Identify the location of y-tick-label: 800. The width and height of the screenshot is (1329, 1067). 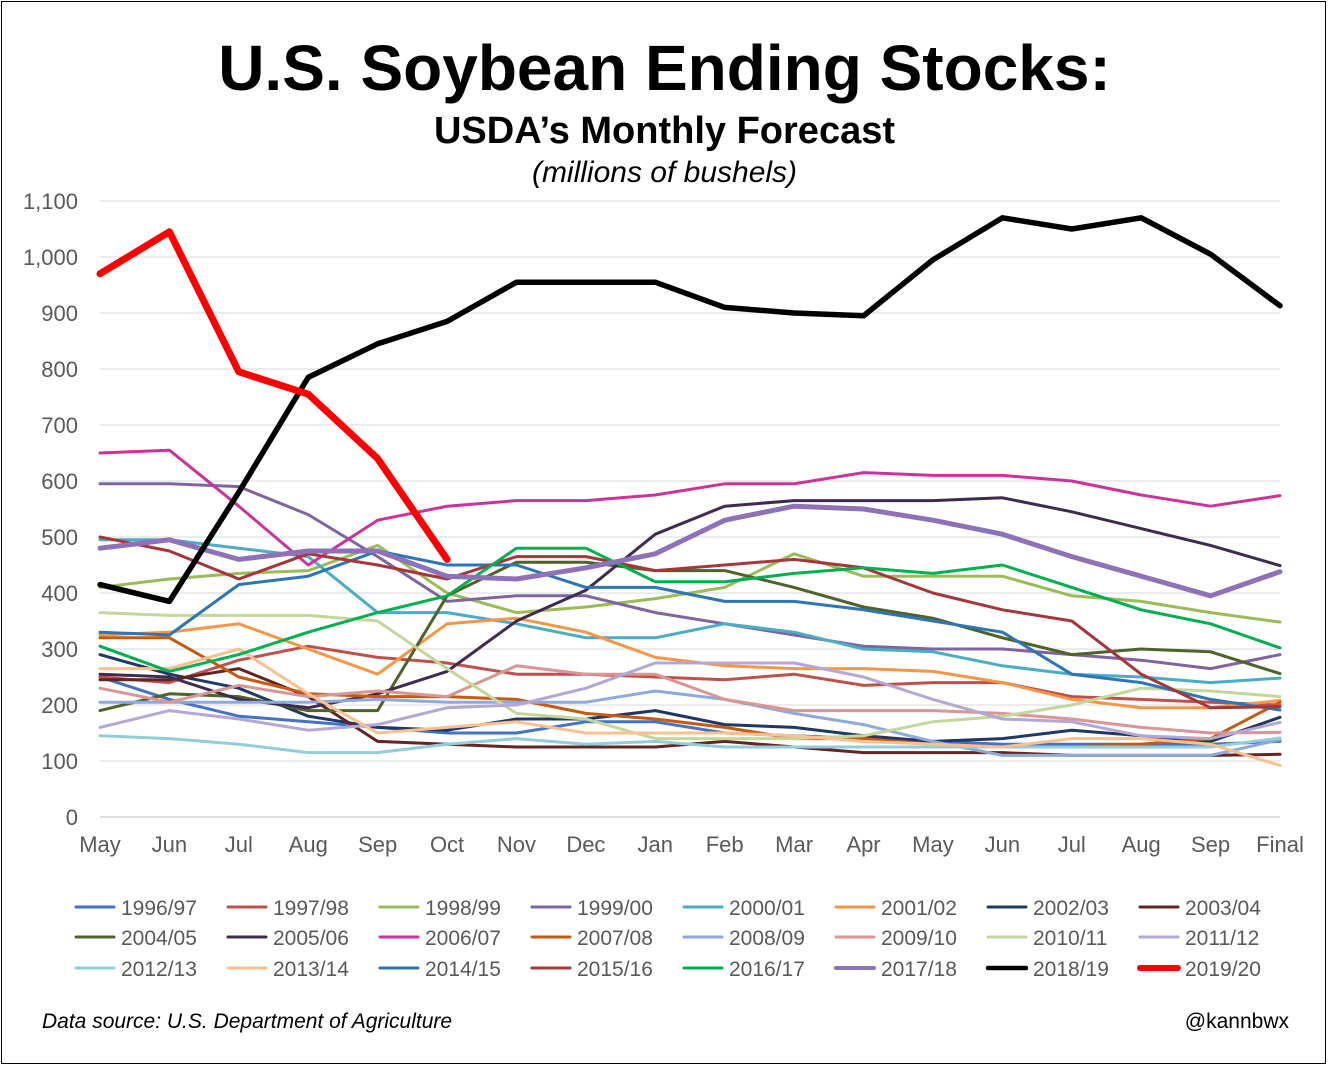
(59, 369).